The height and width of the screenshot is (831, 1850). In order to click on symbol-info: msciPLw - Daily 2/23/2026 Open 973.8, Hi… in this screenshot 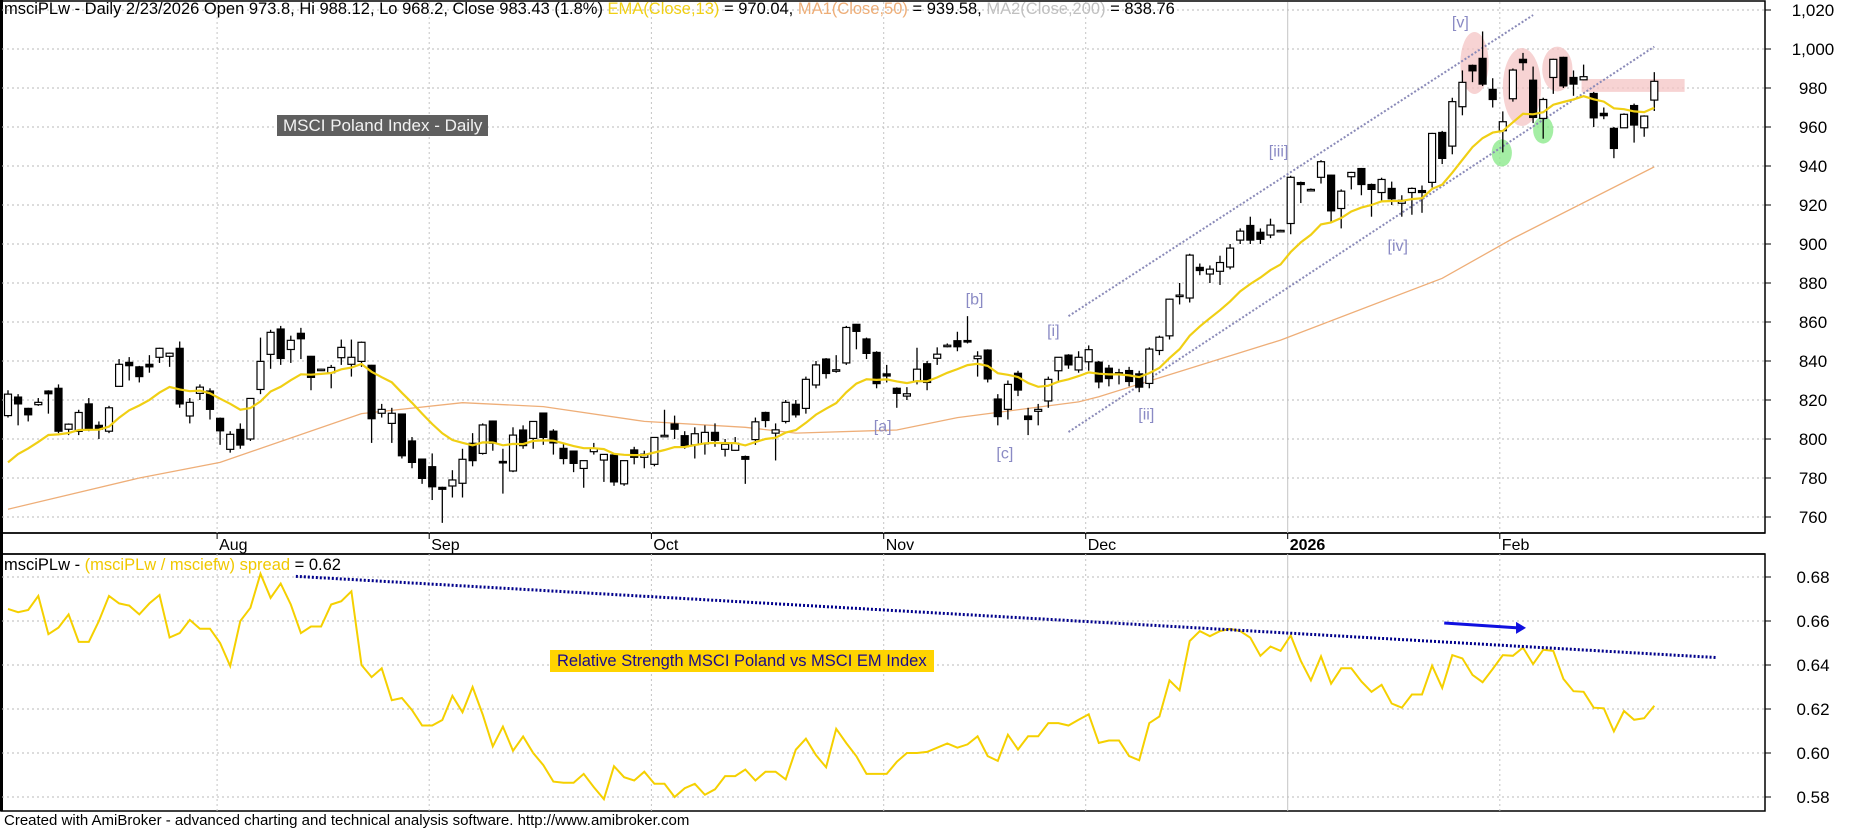, I will do `click(306, 9)`.